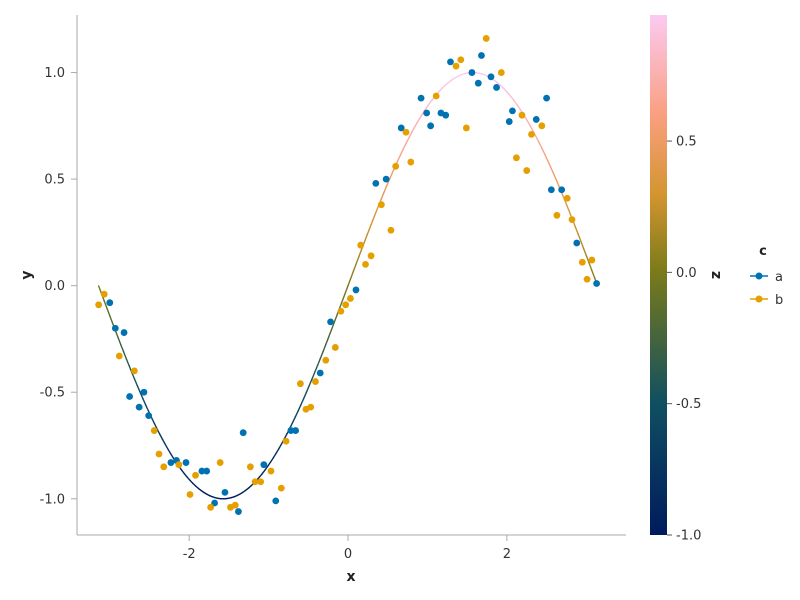 The image size is (800, 600). I want to click on legend: c a b, so click(766, 276).